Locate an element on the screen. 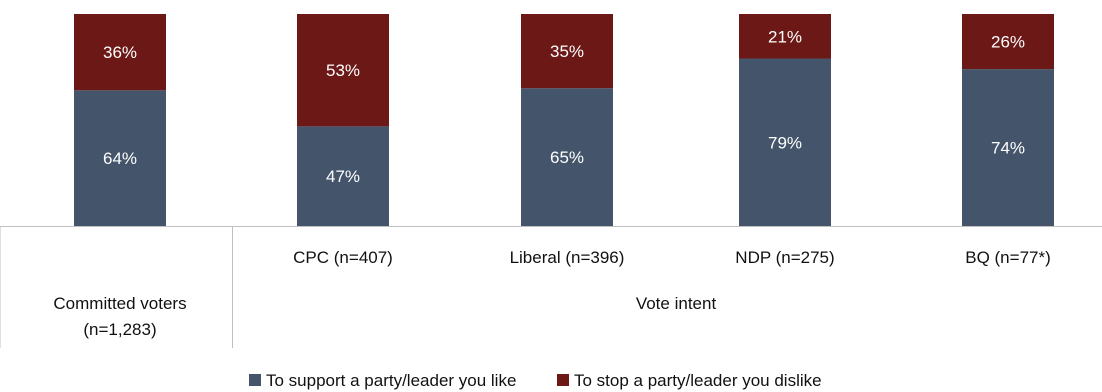 The image size is (1102, 392). category-label-0-line1: Committed voters is located at coordinates (119, 303).